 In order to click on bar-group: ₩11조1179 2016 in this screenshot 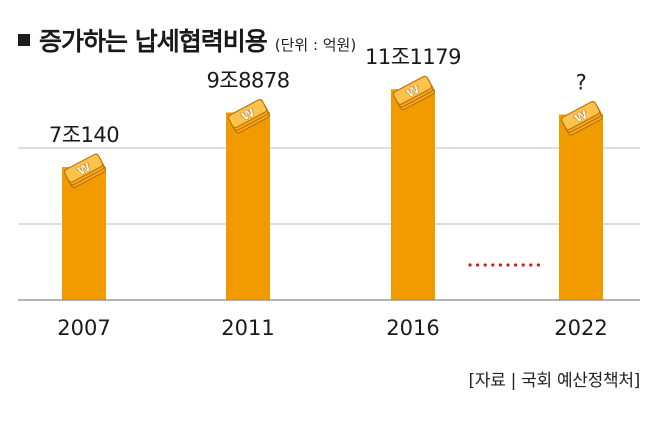, I will do `click(413, 192)`.